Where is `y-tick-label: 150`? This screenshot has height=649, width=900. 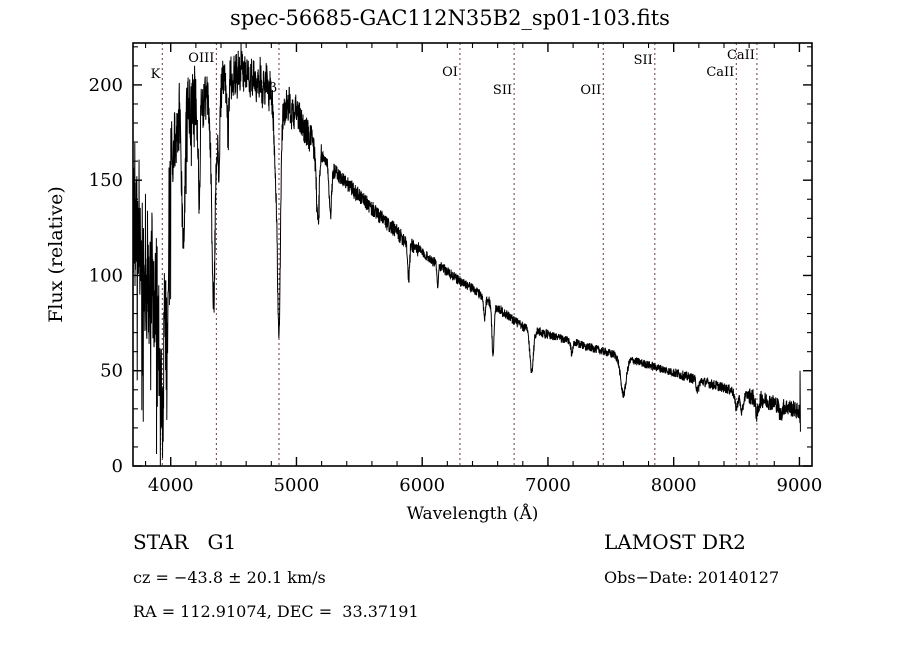 y-tick-label: 150 is located at coordinates (106, 180).